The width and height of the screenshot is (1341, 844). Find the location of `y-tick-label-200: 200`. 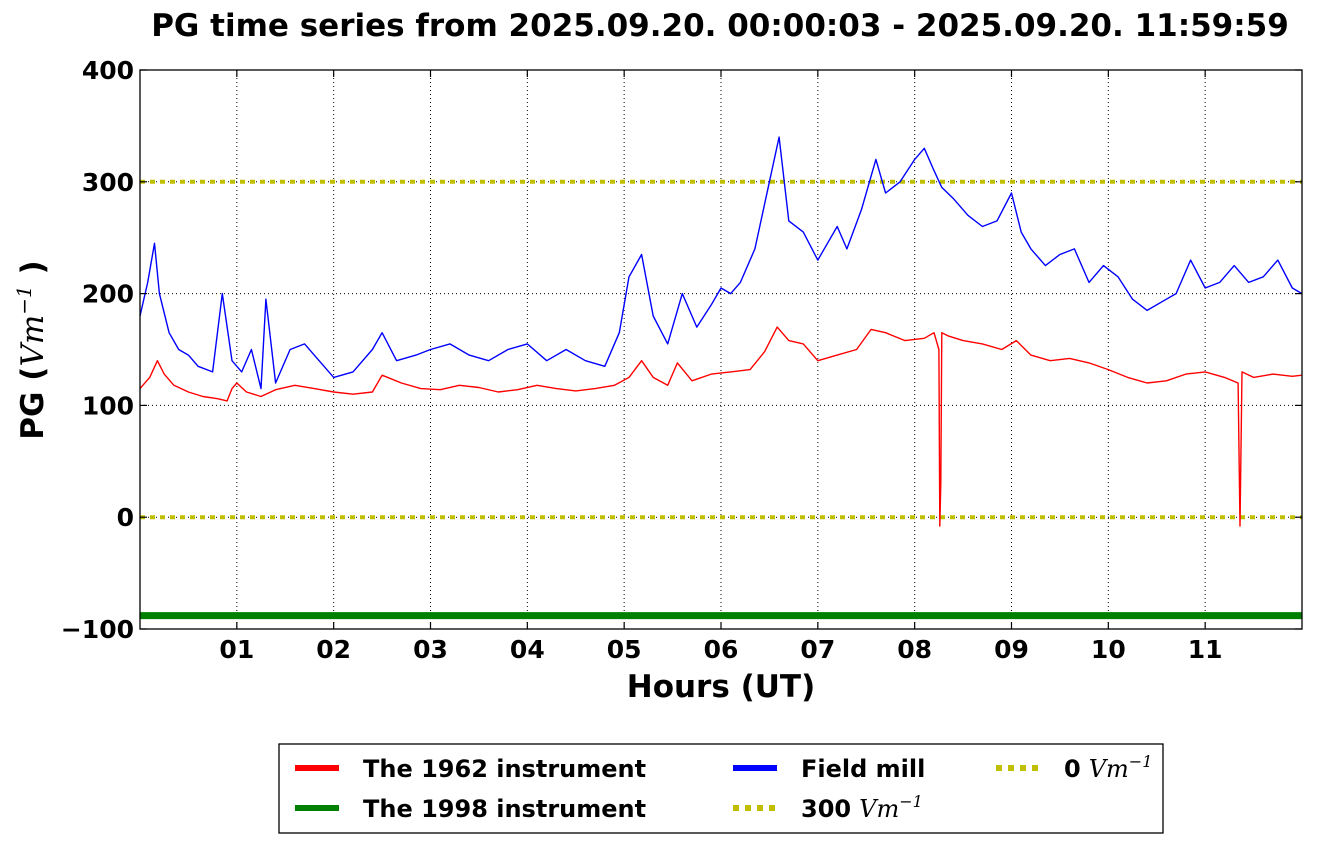

y-tick-label-200: 200 is located at coordinates (108, 294).